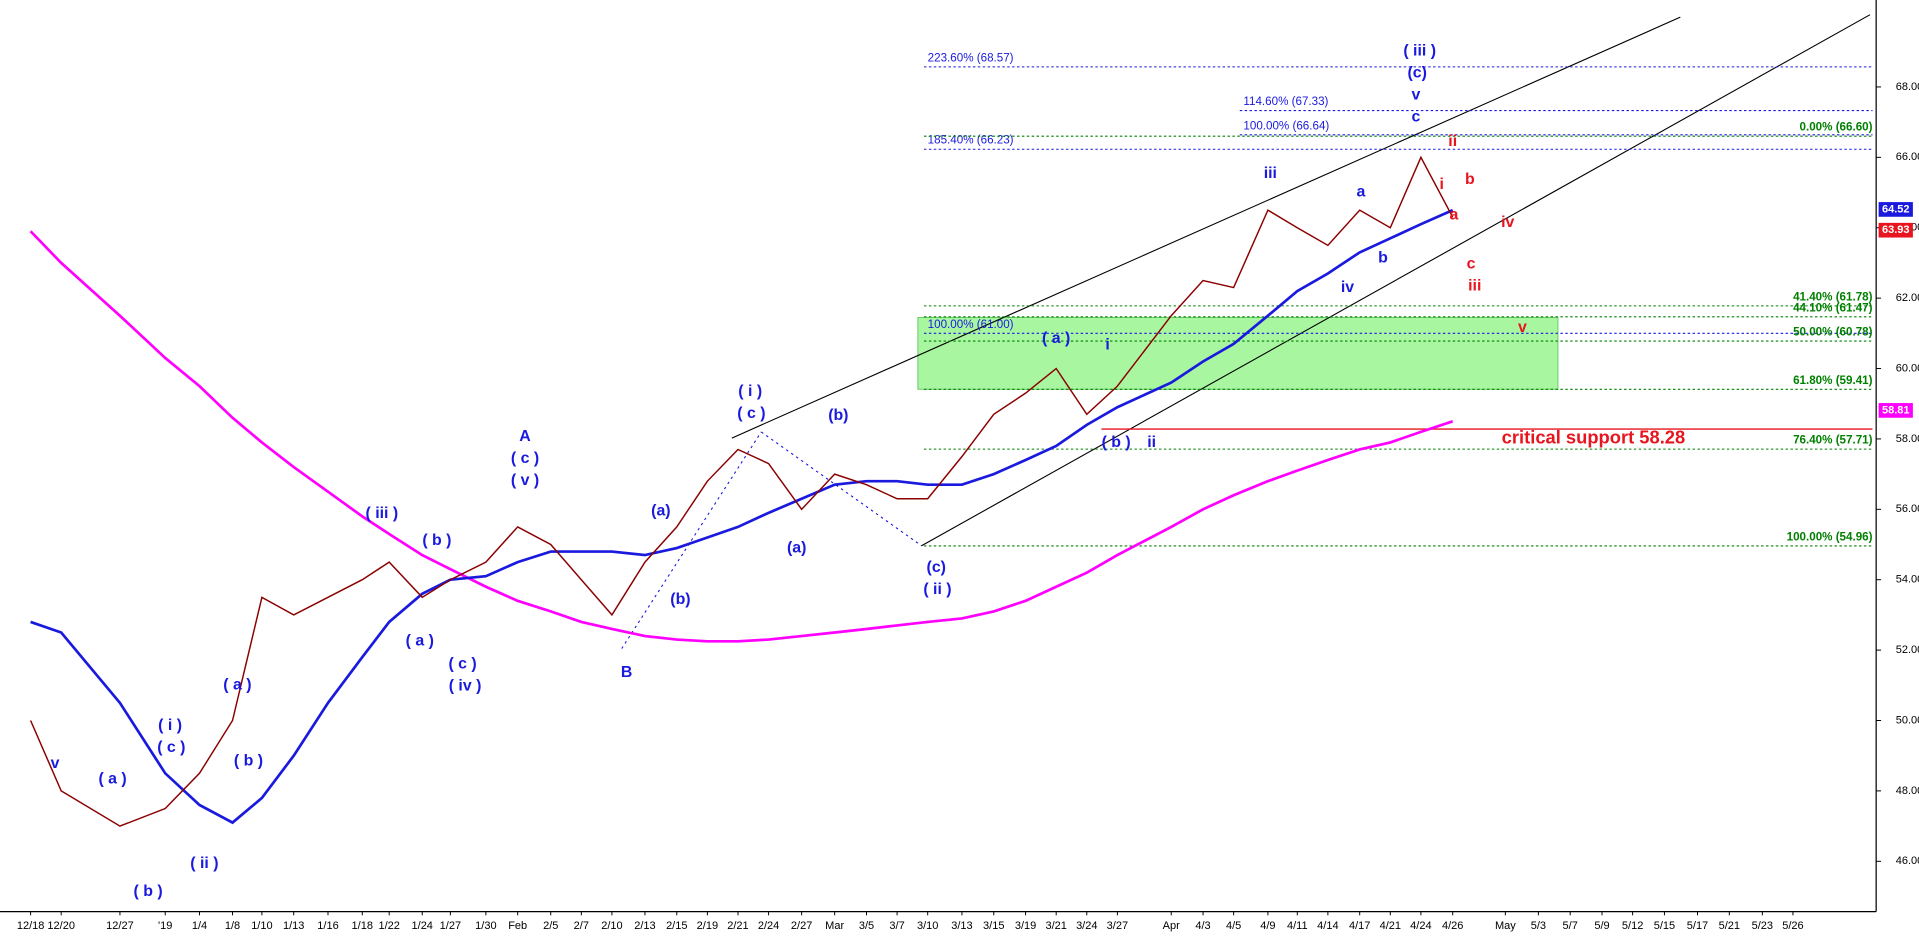 The height and width of the screenshot is (941, 1919). I want to click on y-tick-label: 48.00, so click(1907, 791).